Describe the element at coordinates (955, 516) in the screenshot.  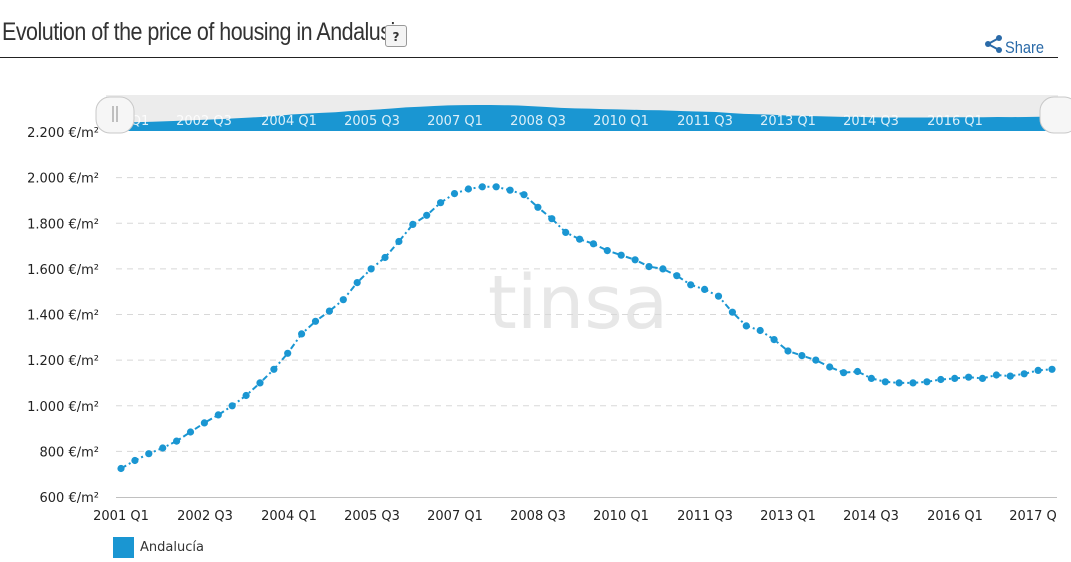
I see `x-tick-label: 2016 Q1` at that location.